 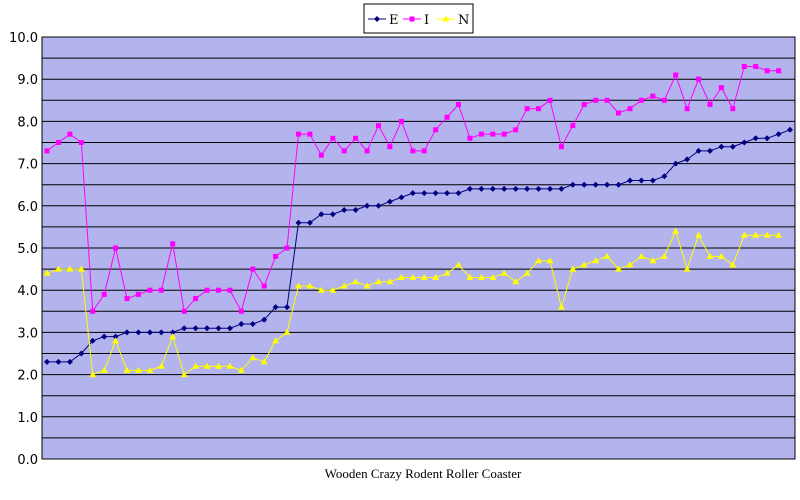 What do you see at coordinates (394, 20) in the screenshot?
I see `legend-label-e: E` at bounding box center [394, 20].